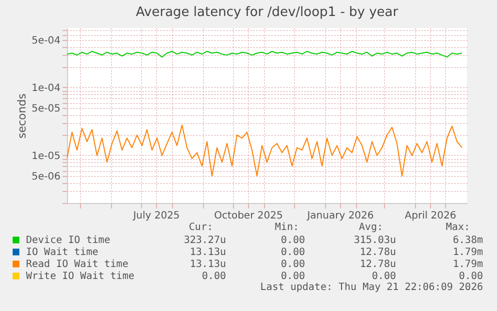 The width and height of the screenshot is (497, 311). Describe the element at coordinates (370, 227) in the screenshot. I see `text: Avg:` at that location.